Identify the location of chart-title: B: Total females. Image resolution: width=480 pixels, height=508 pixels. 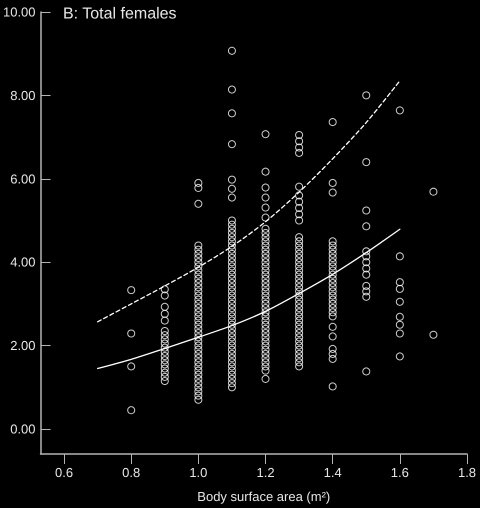
(120, 14).